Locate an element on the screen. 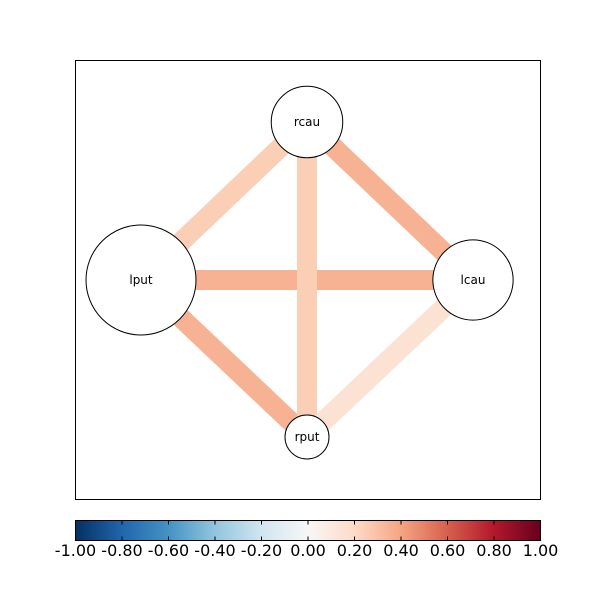  colorbar-tick-label: 0.40 is located at coordinates (401, 550).